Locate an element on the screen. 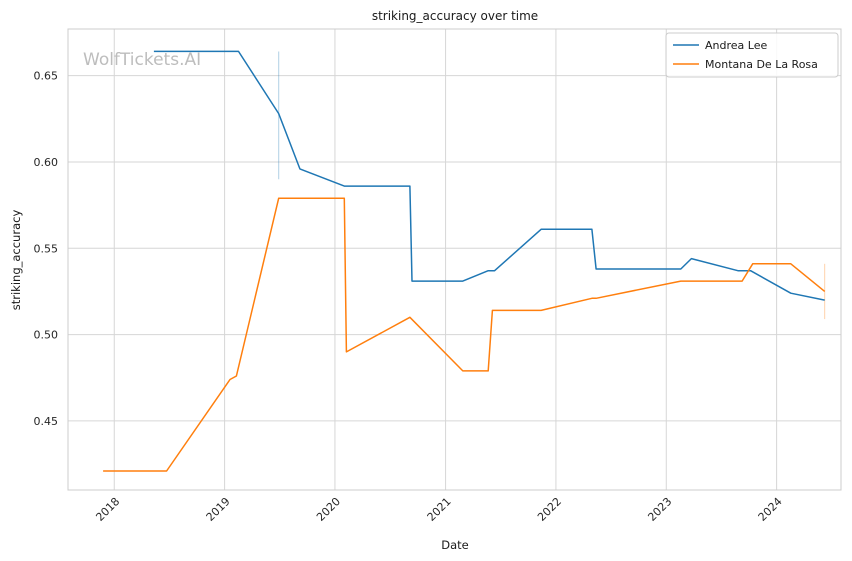  legend-box is located at coordinates (752, 55).